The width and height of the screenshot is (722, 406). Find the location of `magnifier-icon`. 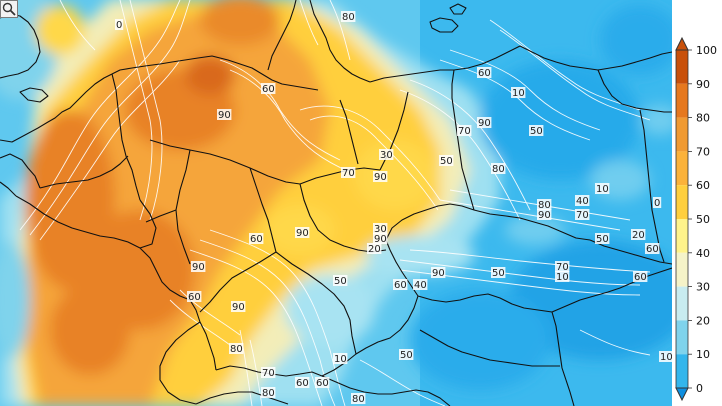

magnifier-icon is located at coordinates (9, 9).